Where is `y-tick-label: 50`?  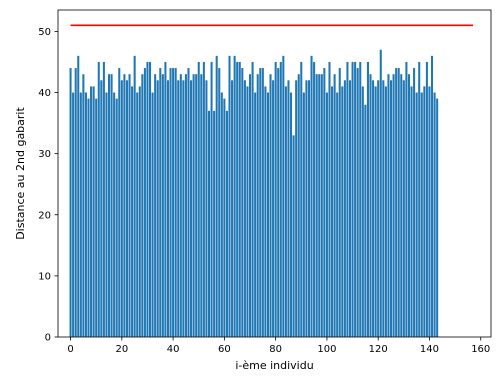
y-tick-label: 50 is located at coordinates (44, 32).